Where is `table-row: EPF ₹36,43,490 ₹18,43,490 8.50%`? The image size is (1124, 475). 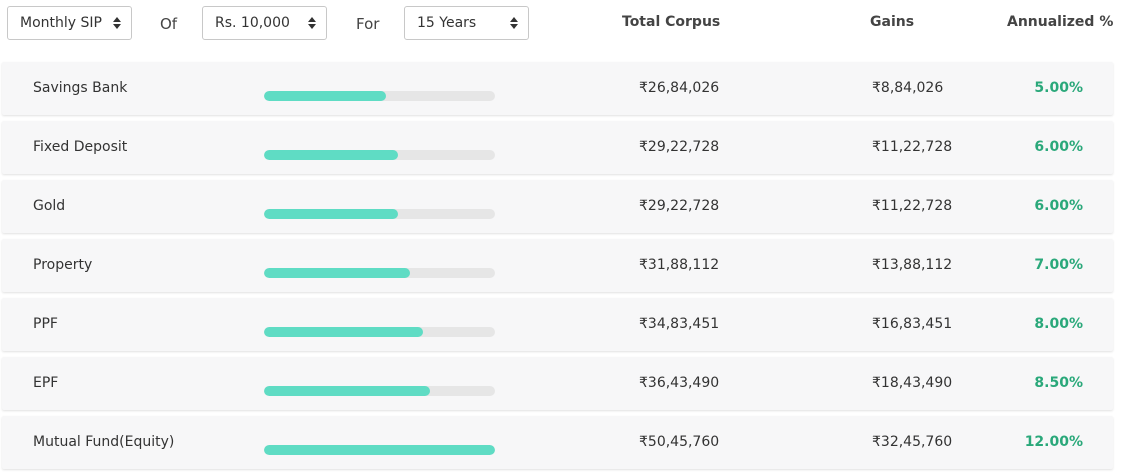
table-row: EPF ₹36,43,490 ₹18,43,490 8.50% is located at coordinates (557, 383).